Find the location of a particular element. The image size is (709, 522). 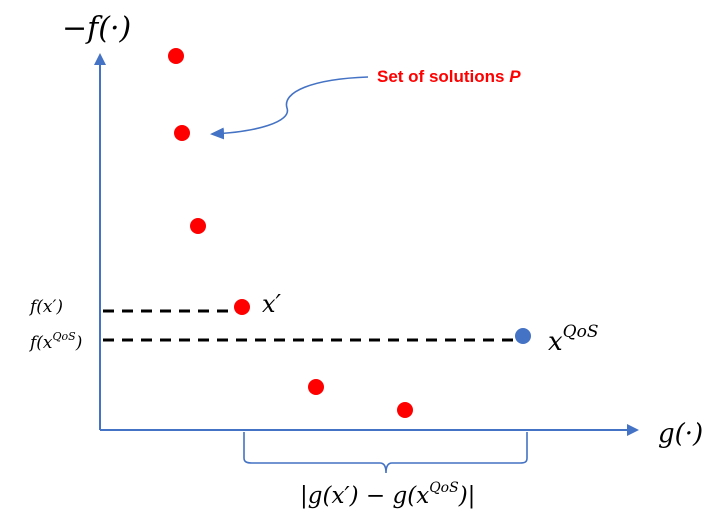

y-axis-label: −f(·) is located at coordinates (96, 28).